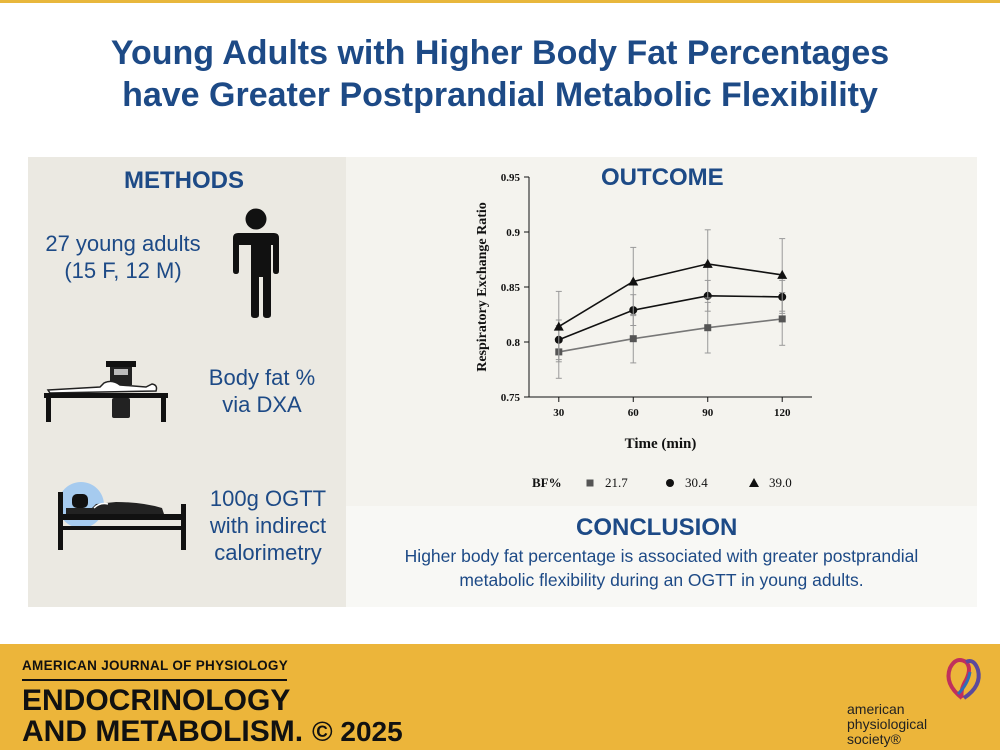 The height and width of the screenshot is (750, 1000). I want to click on x-axis-label: Time (min), so click(661, 444).